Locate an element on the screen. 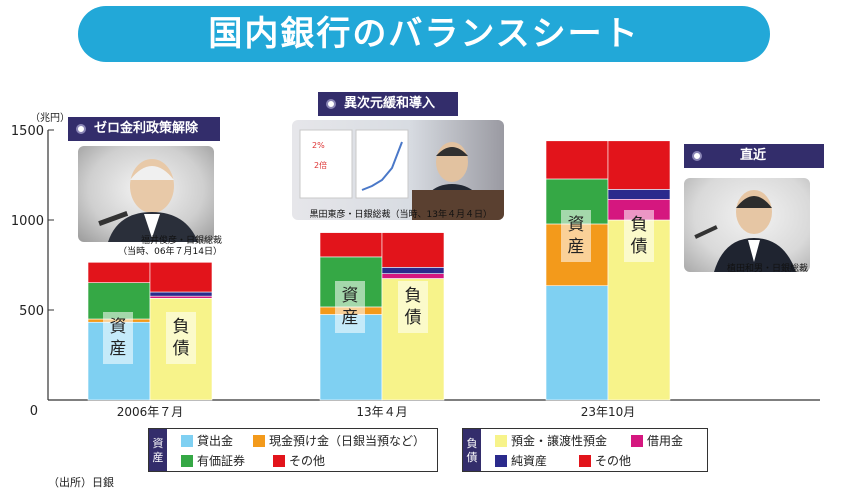 Image resolution: width=850 pixels, height=496 pixels. legend-item-borrowed: 借用金 is located at coordinates (657, 441).